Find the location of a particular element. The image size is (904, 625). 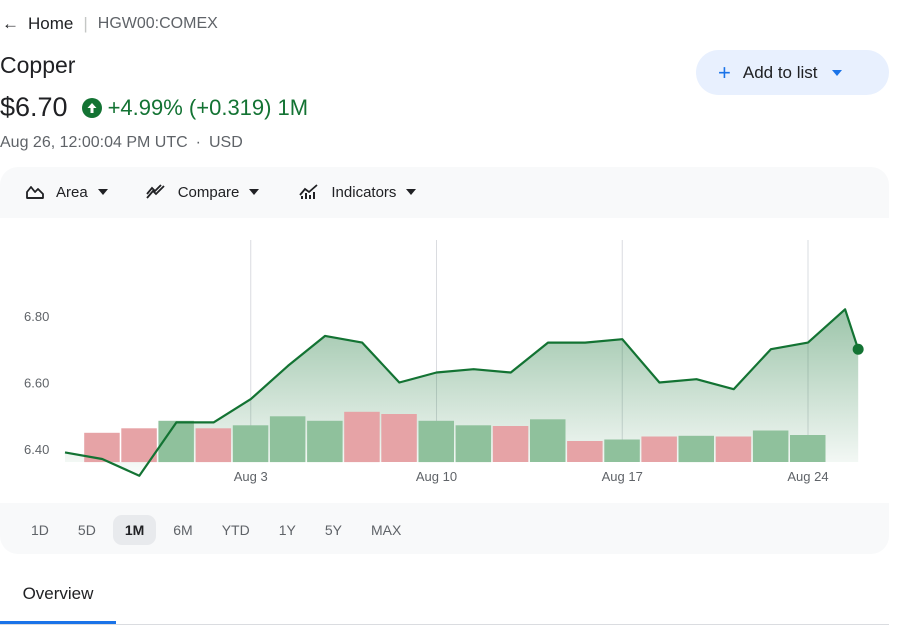

x-tick-label: Aug 17 is located at coordinates (622, 476).